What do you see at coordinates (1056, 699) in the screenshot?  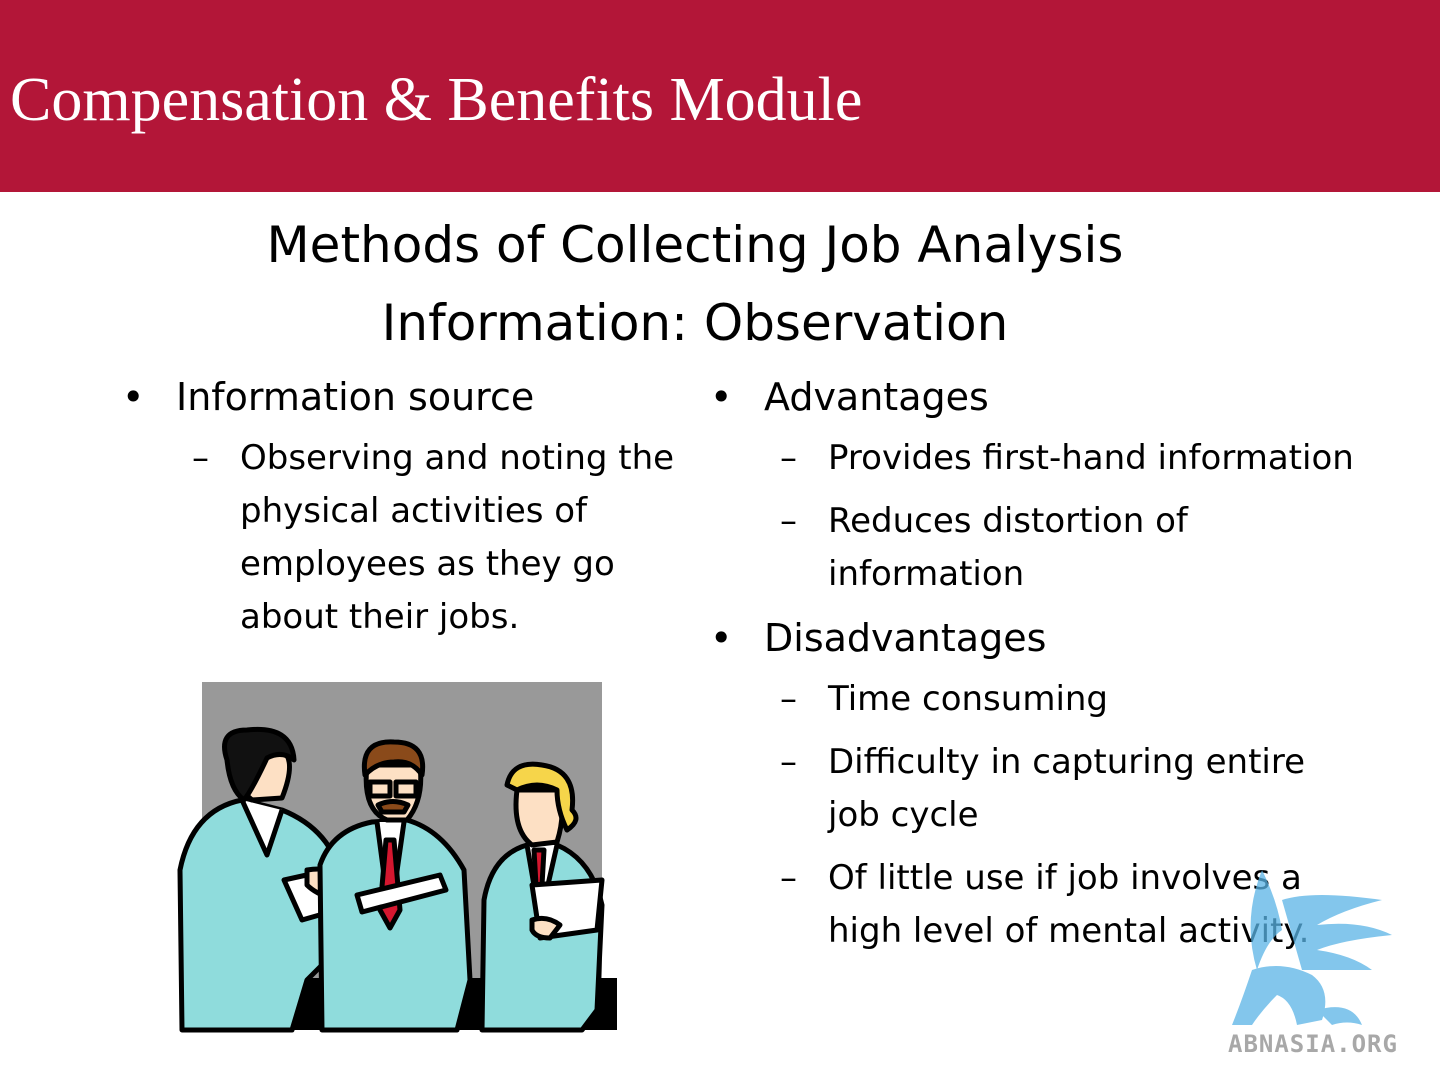 I see `sub-item-time-consuming: Time consuming` at bounding box center [1056, 699].